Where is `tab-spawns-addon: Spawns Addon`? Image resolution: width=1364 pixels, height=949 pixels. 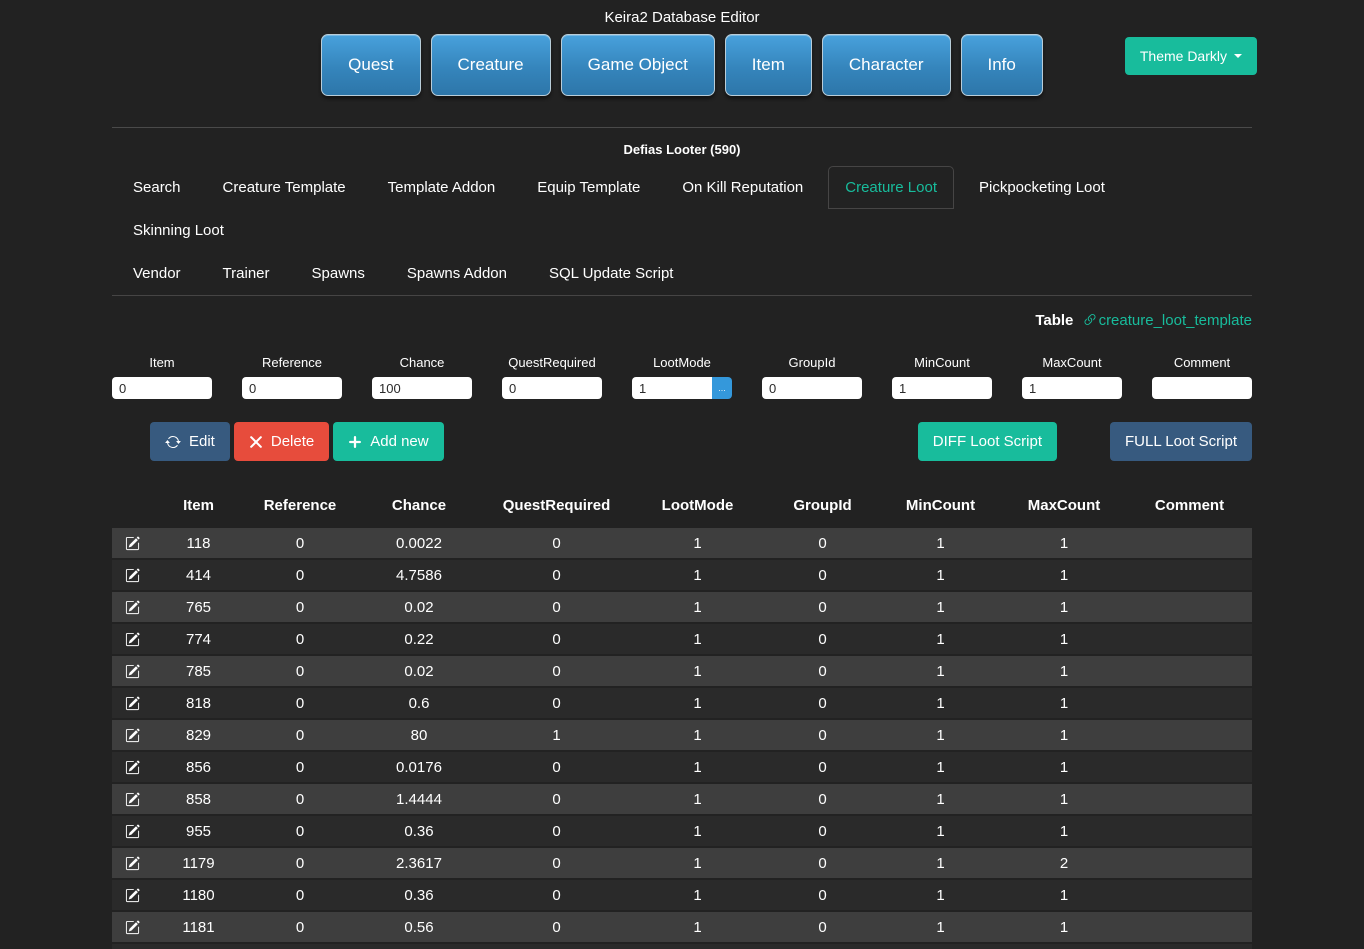 tab-spawns-addon: Spawns Addon is located at coordinates (456, 273).